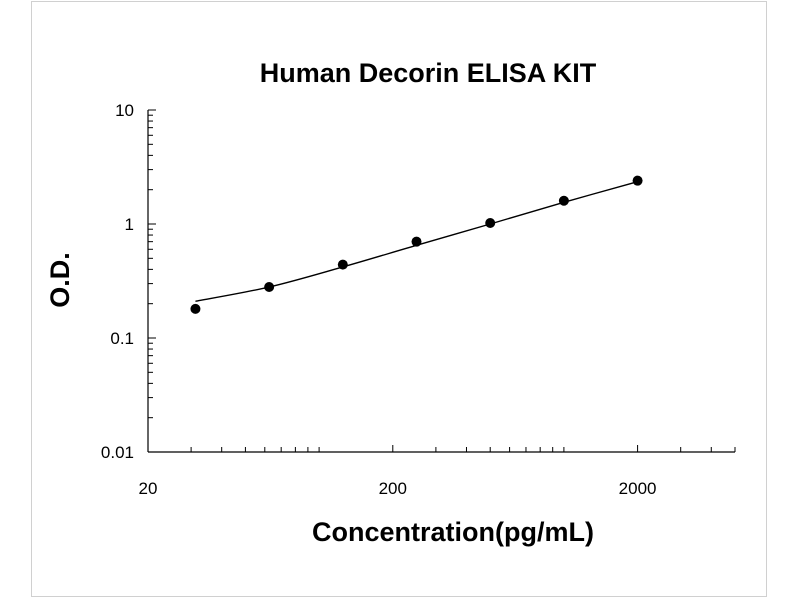 This screenshot has width=800, height=600. Describe the element at coordinates (60, 280) in the screenshot. I see `y-axis-label: O.D.` at that location.